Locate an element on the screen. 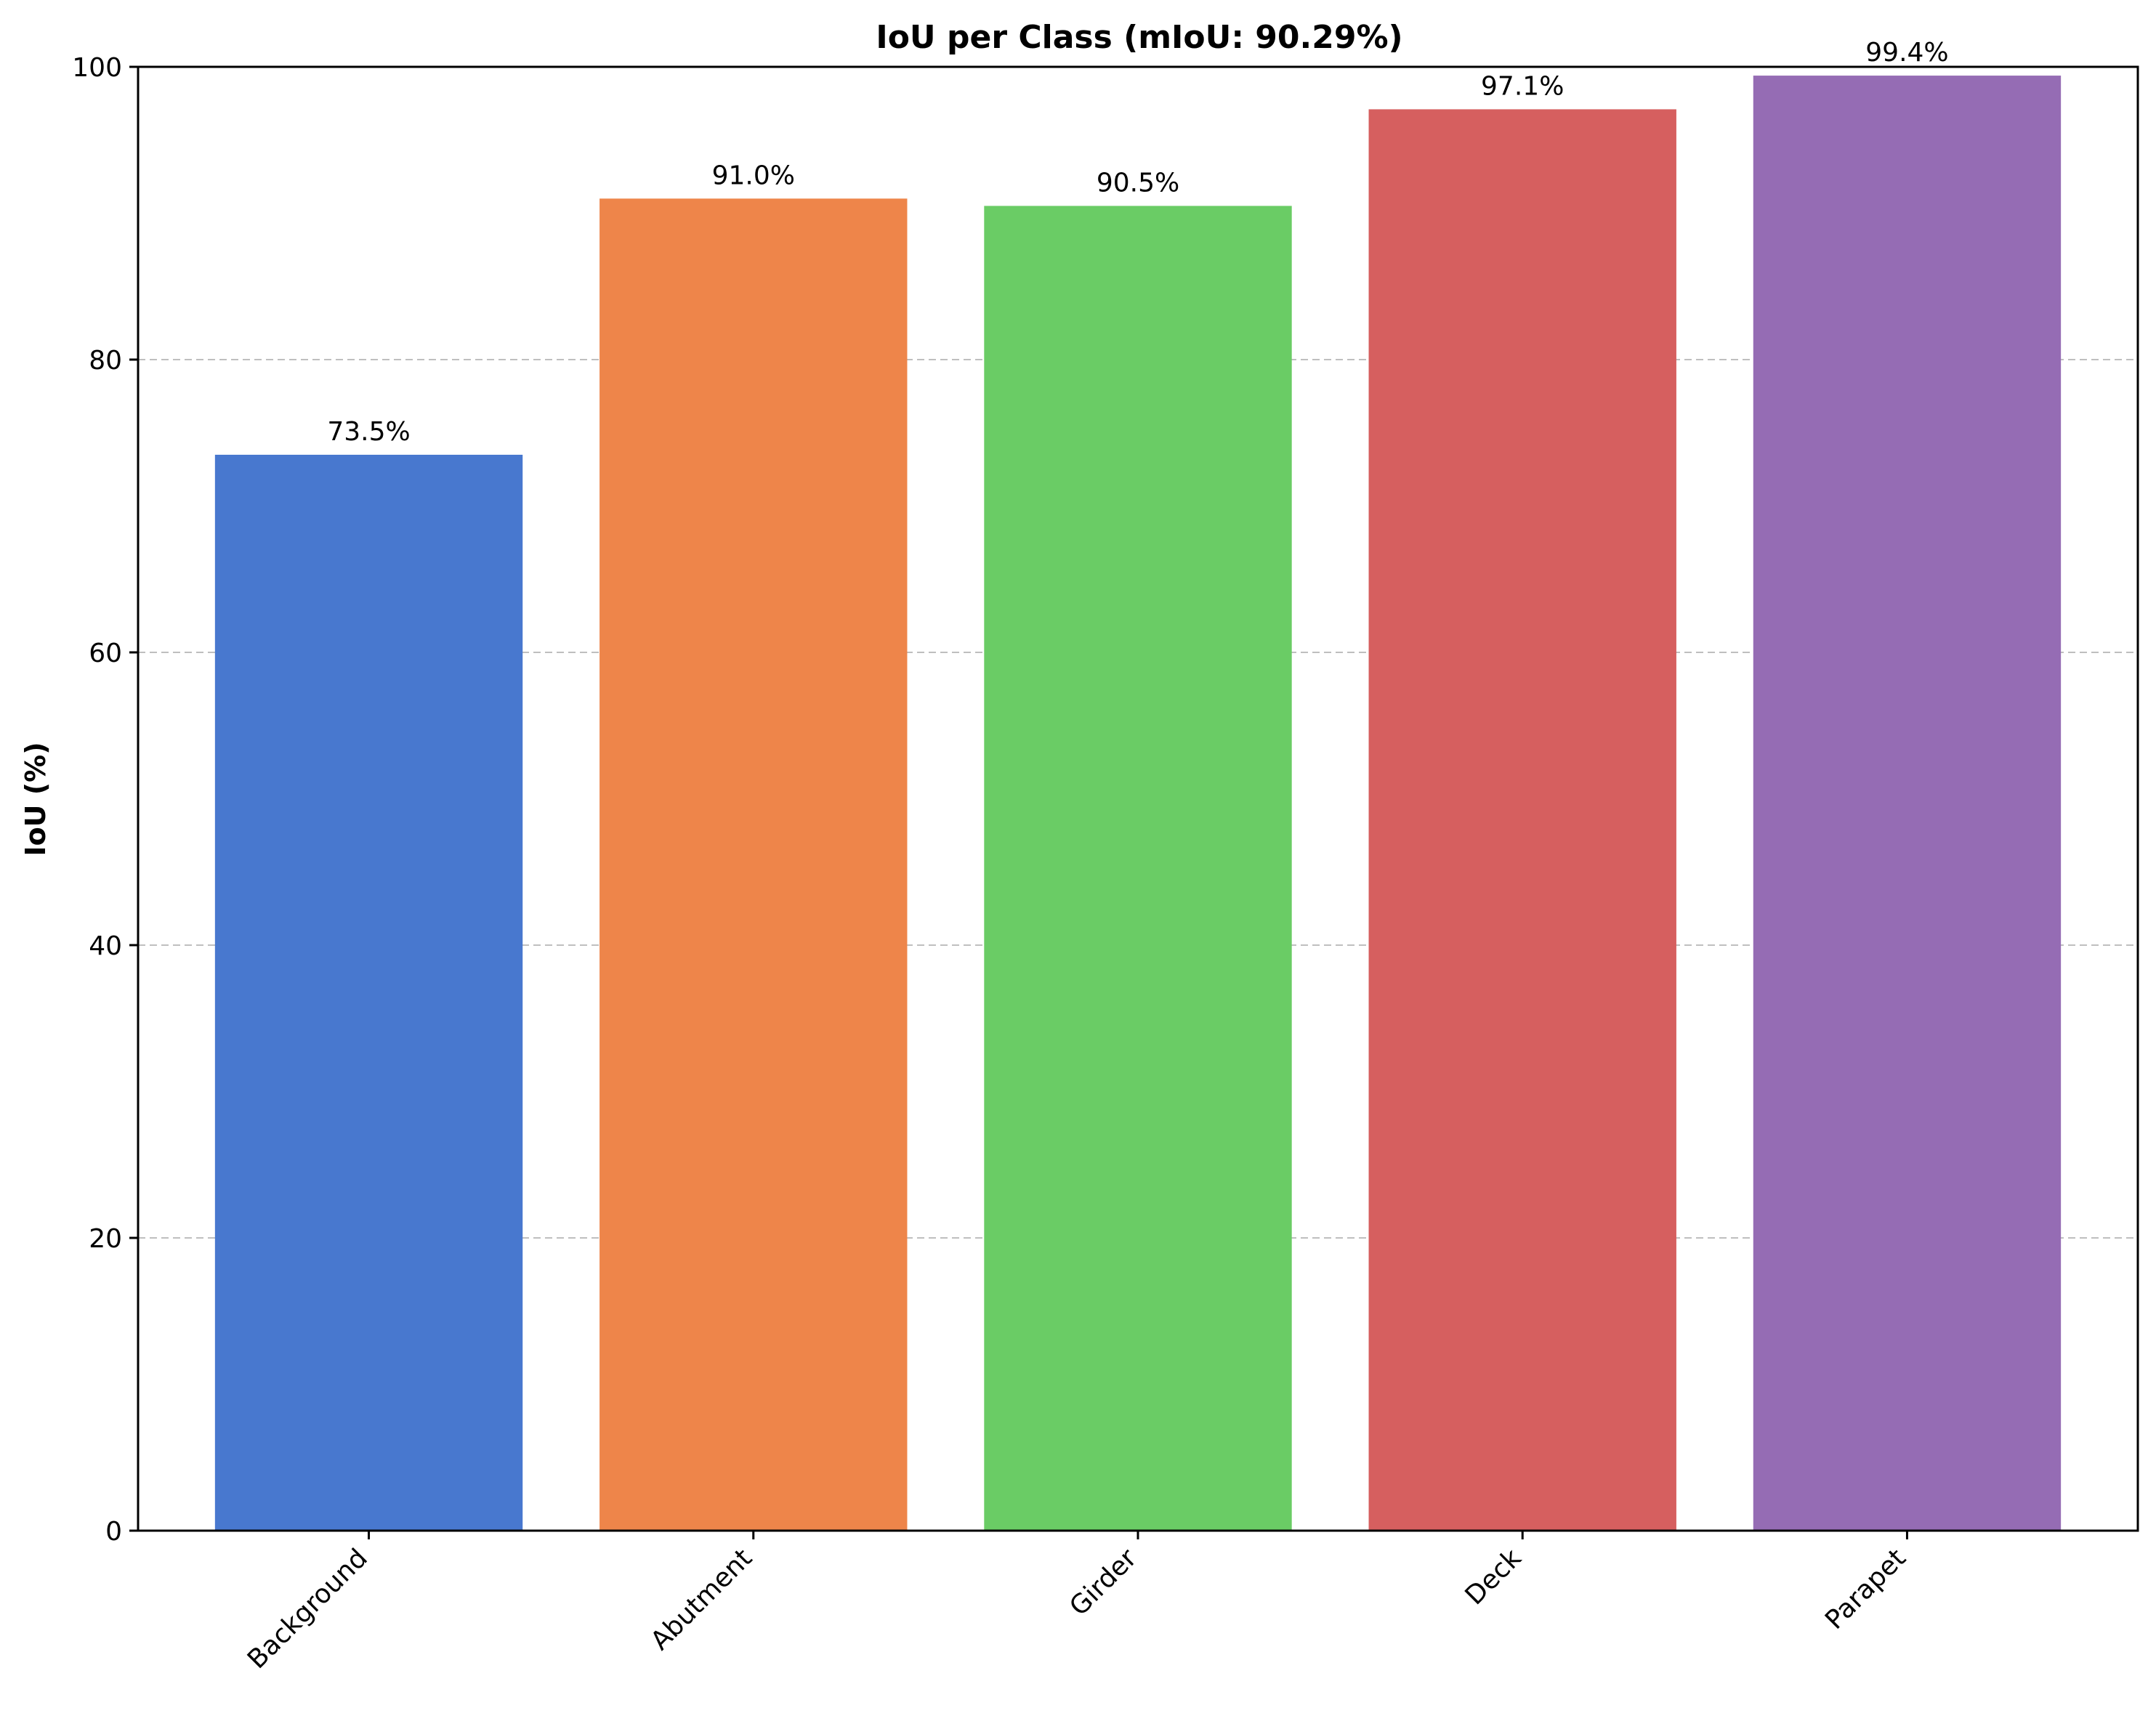  y-tick-label: 60 is located at coordinates (106, 654).